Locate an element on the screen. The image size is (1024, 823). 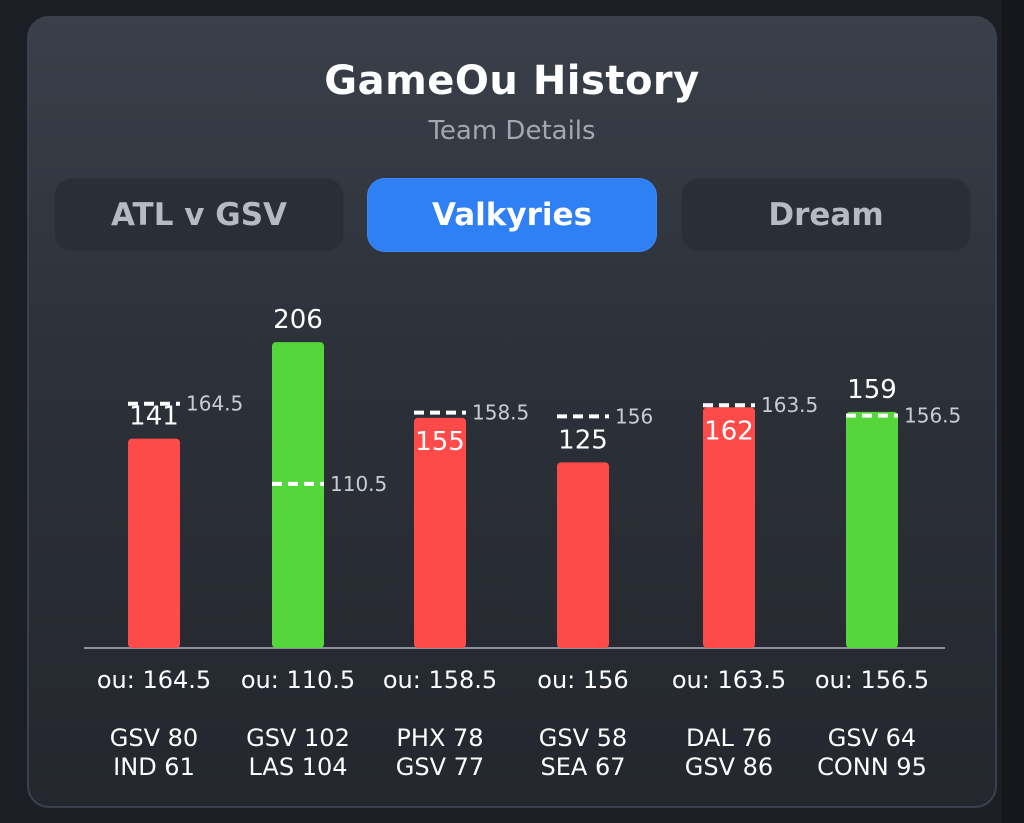
ou-line-value-game-4: 156 is located at coordinates (634, 416).